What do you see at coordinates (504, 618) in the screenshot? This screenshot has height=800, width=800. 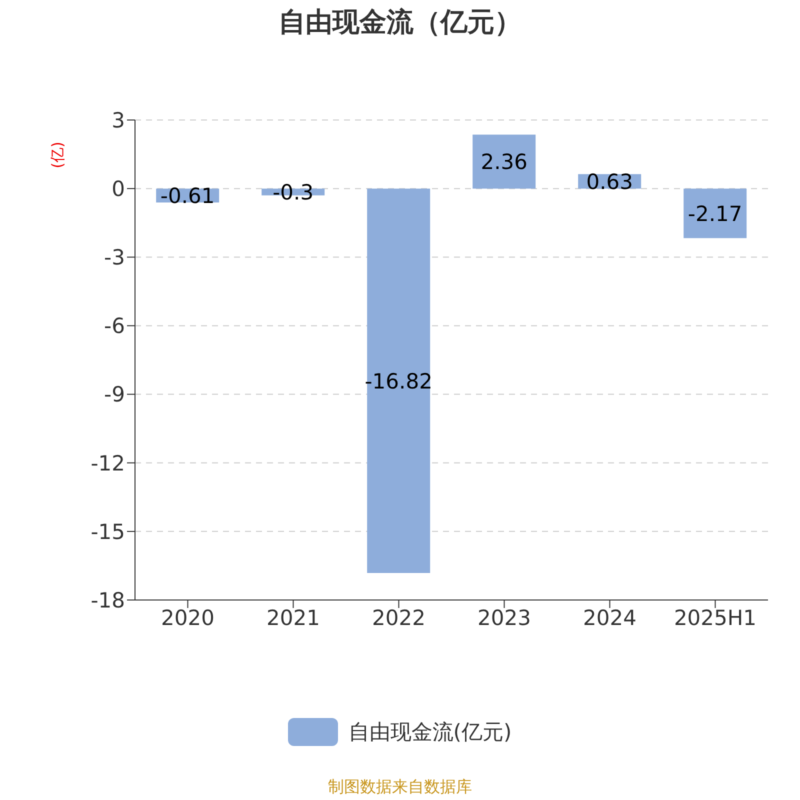 I see `x-tick-label: 2023` at bounding box center [504, 618].